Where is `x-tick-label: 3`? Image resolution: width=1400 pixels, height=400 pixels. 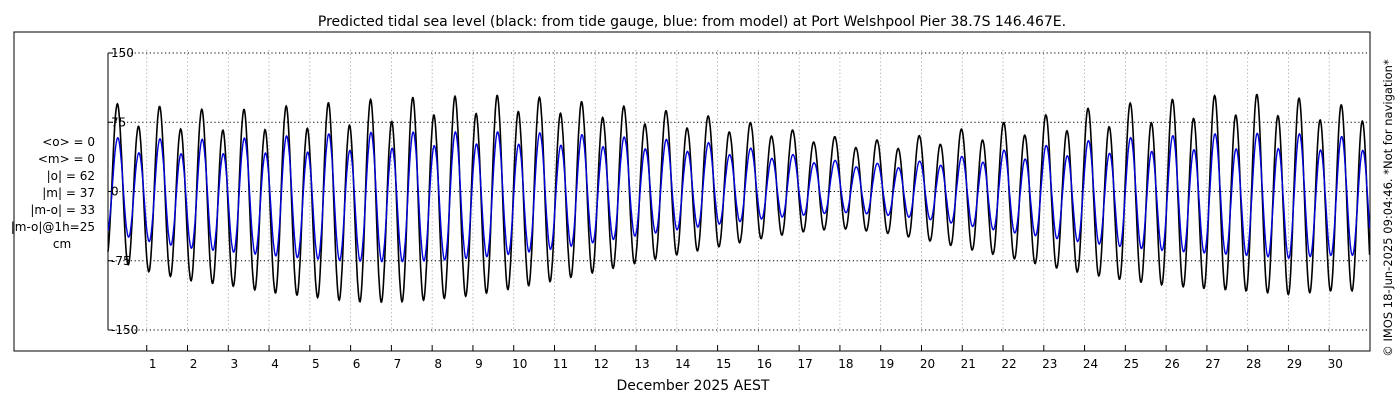 x-tick-label: 3 is located at coordinates (234, 364).